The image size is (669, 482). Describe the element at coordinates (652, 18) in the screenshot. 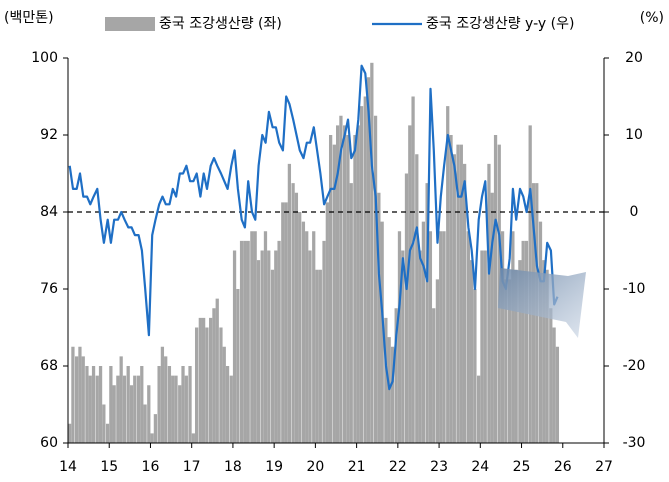

I see `y2-axis-title: (%)` at that location.